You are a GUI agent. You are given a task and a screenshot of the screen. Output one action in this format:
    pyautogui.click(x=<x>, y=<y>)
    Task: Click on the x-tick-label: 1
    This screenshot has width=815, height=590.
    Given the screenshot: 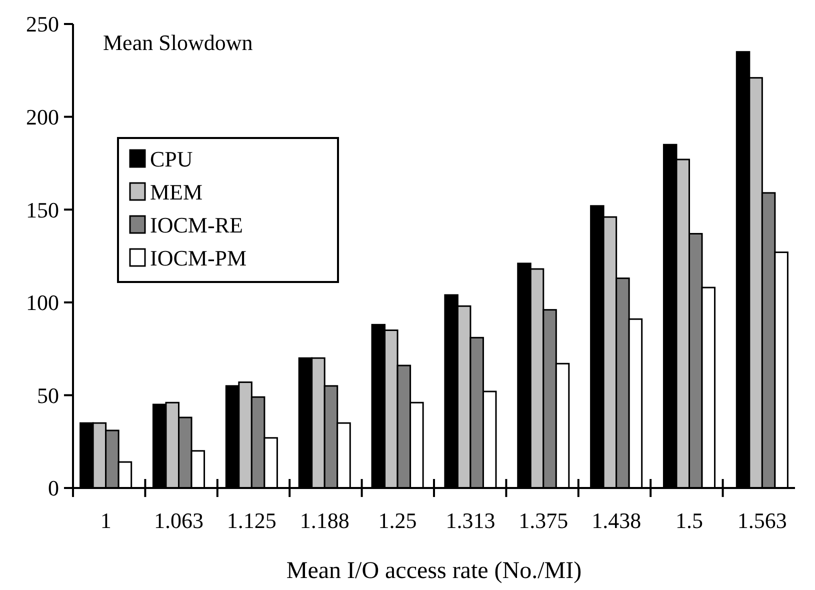 What is the action you would take?
    pyautogui.click(x=106, y=520)
    